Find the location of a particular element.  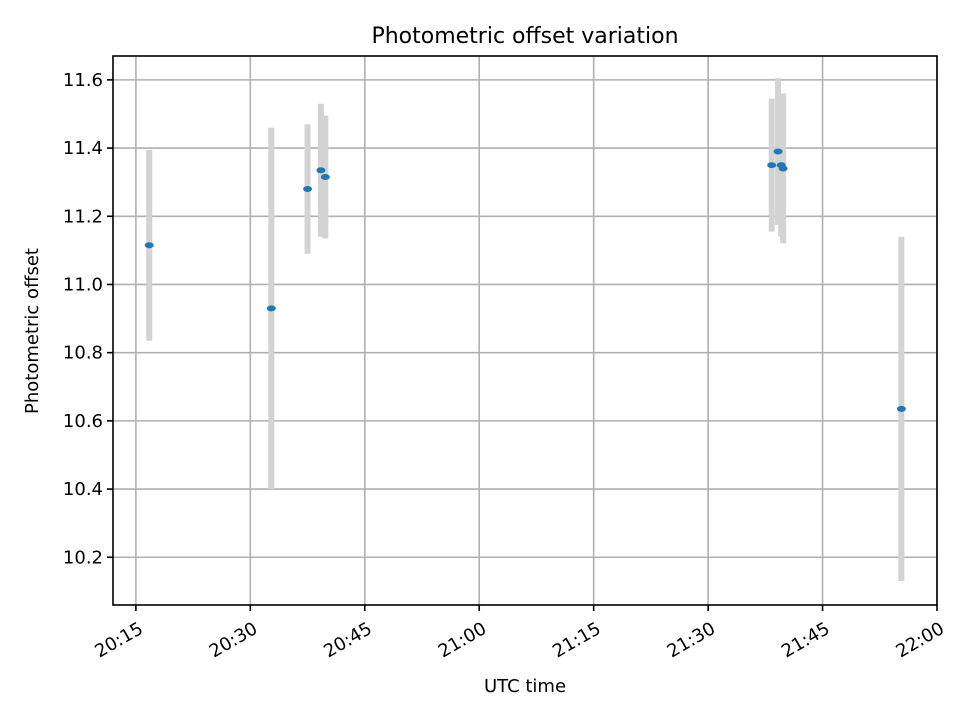

y-tick-label: 11.2 is located at coordinates (83, 216).